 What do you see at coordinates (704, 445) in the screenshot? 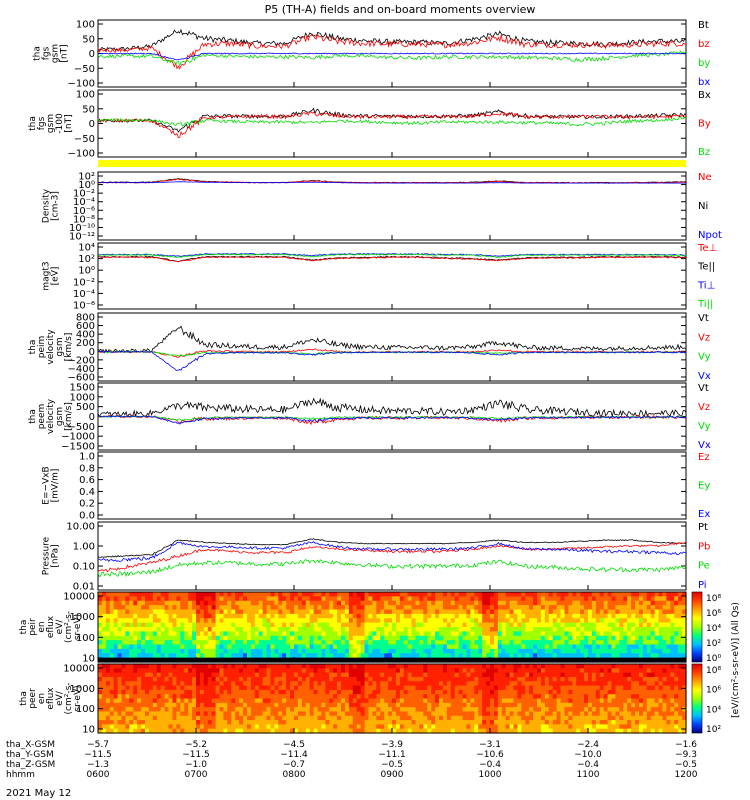
I see `legend-Vx: Vx` at bounding box center [704, 445].